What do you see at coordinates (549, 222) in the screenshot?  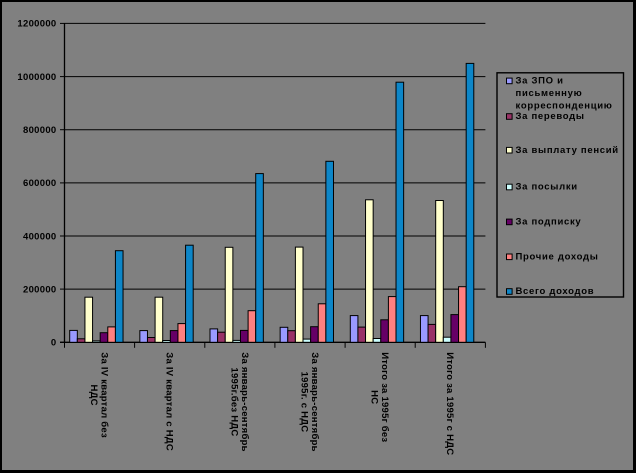 I see `svg-text: За подписку` at bounding box center [549, 222].